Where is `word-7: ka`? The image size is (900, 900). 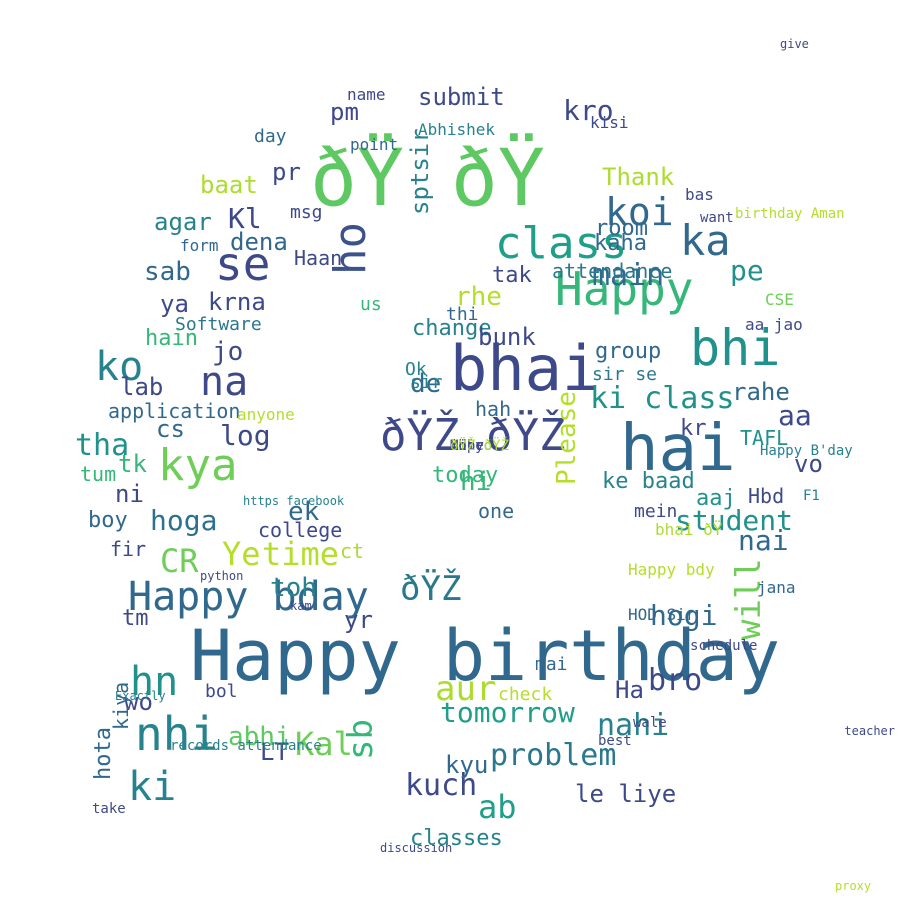
word-7: ka is located at coordinates (705, 240).